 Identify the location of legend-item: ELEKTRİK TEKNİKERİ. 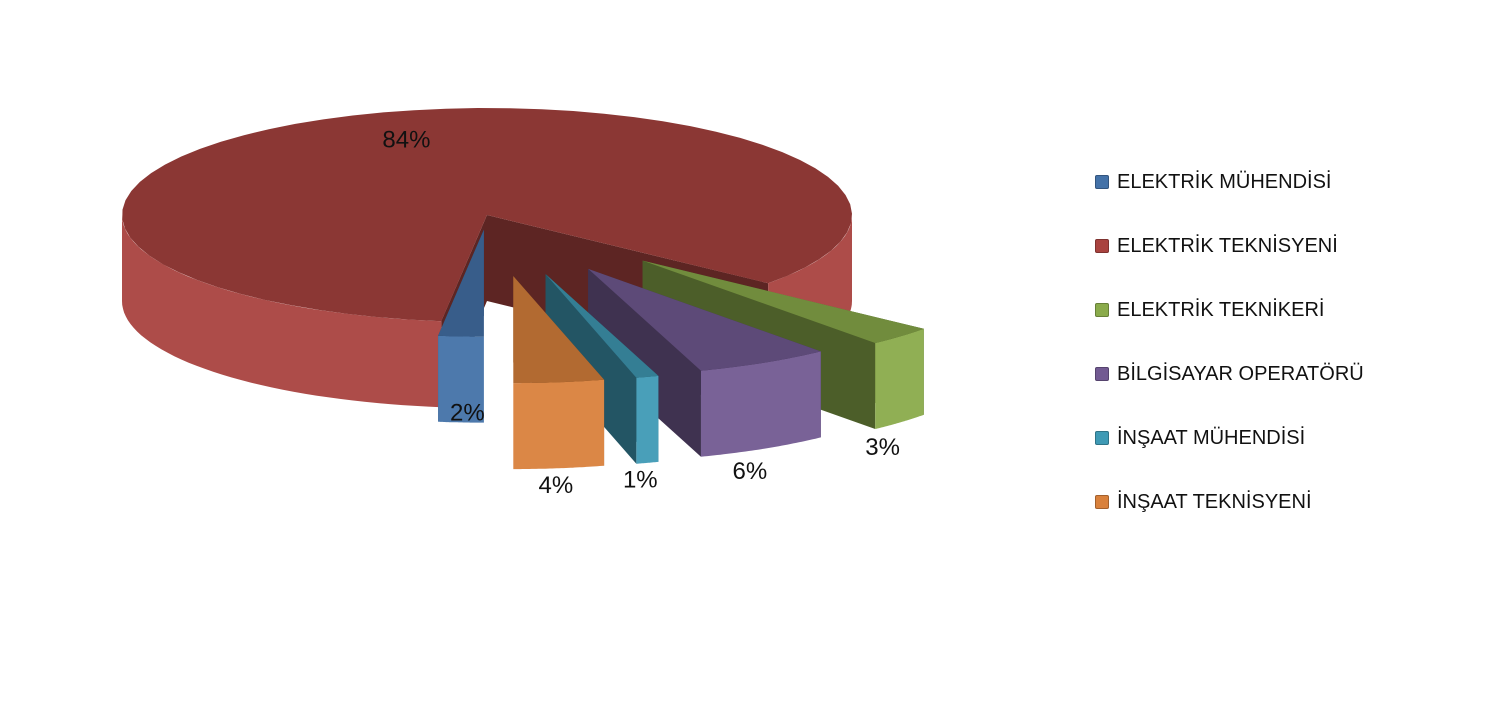
(1229, 310).